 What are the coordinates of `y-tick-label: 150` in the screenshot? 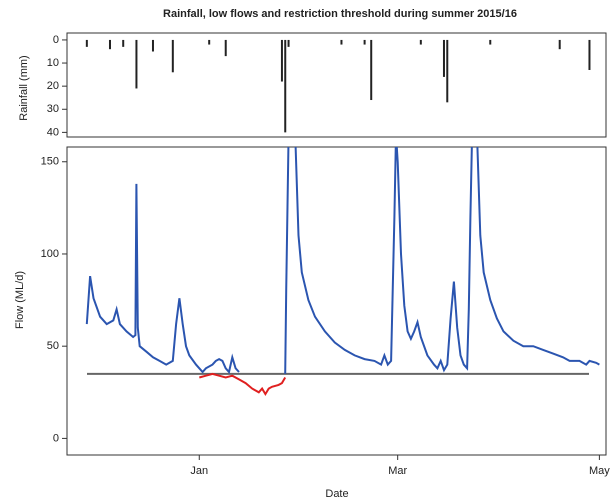 It's located at (50, 162).